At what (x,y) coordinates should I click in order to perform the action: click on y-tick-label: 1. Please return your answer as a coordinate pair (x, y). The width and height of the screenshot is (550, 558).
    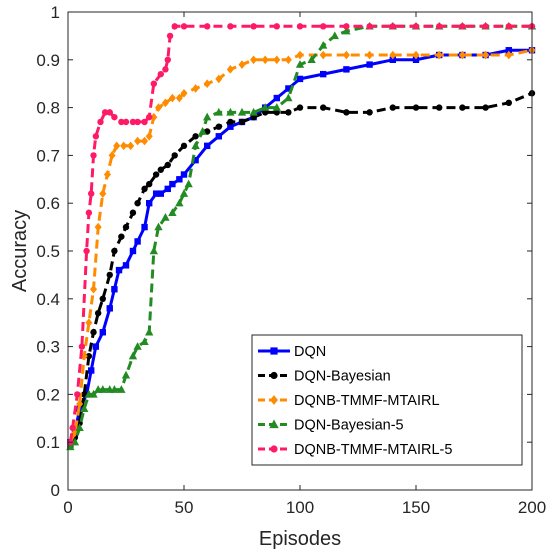
    Looking at the image, I should click on (55, 12).